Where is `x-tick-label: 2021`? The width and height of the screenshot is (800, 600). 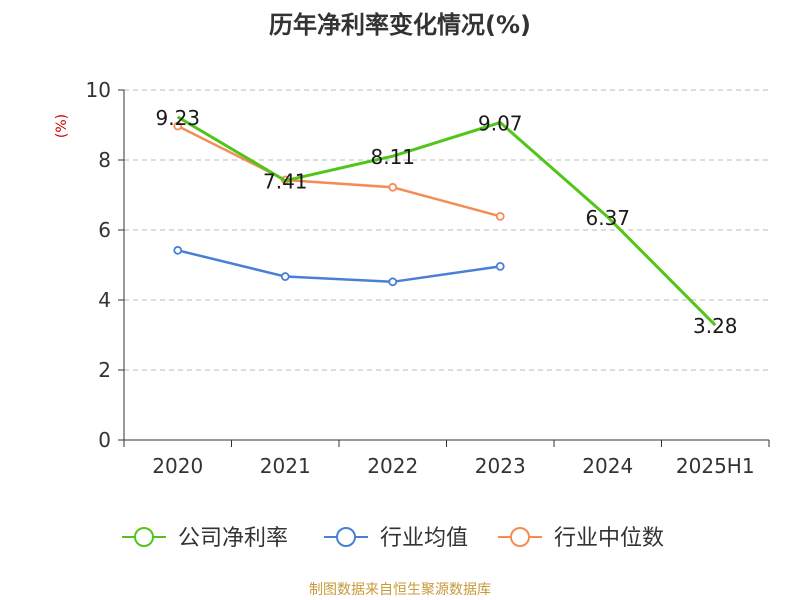
x-tick-label: 2021 is located at coordinates (285, 466).